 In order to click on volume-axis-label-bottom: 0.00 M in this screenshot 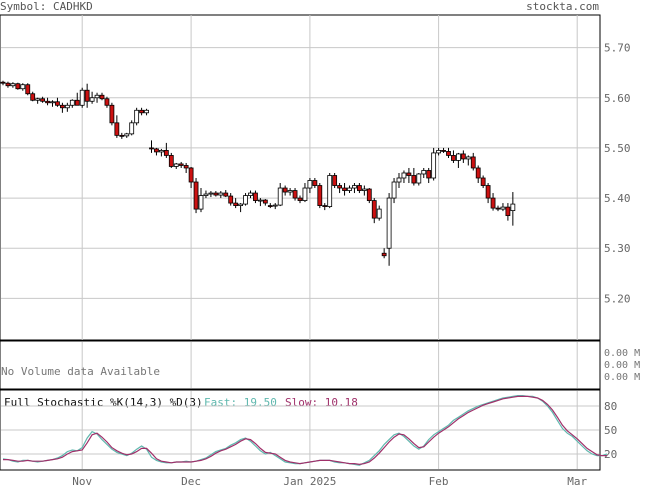, I will do `click(622, 377)`.